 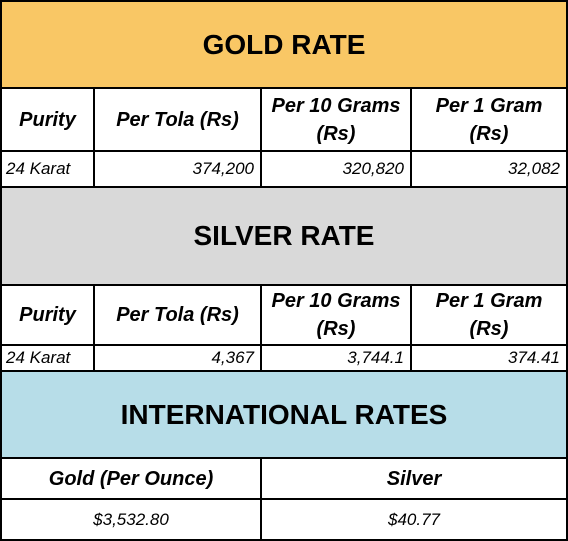 I want to click on data-cell: $3,532.80, so click(x=131, y=519).